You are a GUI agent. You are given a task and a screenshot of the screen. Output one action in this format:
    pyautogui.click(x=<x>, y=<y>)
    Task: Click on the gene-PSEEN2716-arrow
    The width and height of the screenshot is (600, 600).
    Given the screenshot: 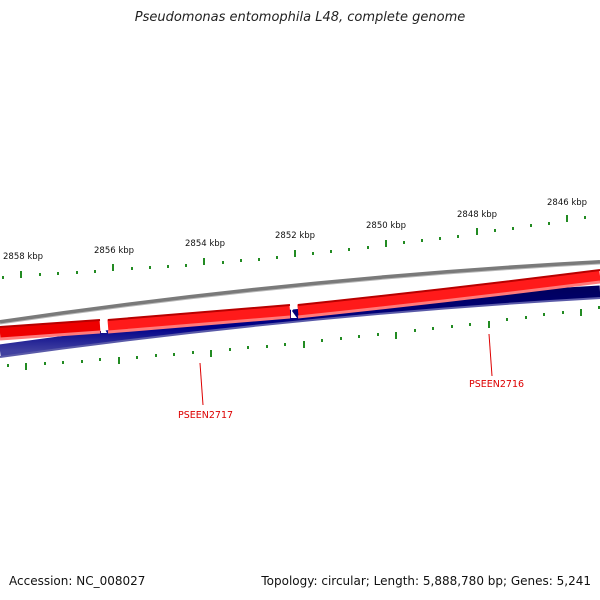 What is the action you would take?
    pyautogui.click(x=448, y=293)
    